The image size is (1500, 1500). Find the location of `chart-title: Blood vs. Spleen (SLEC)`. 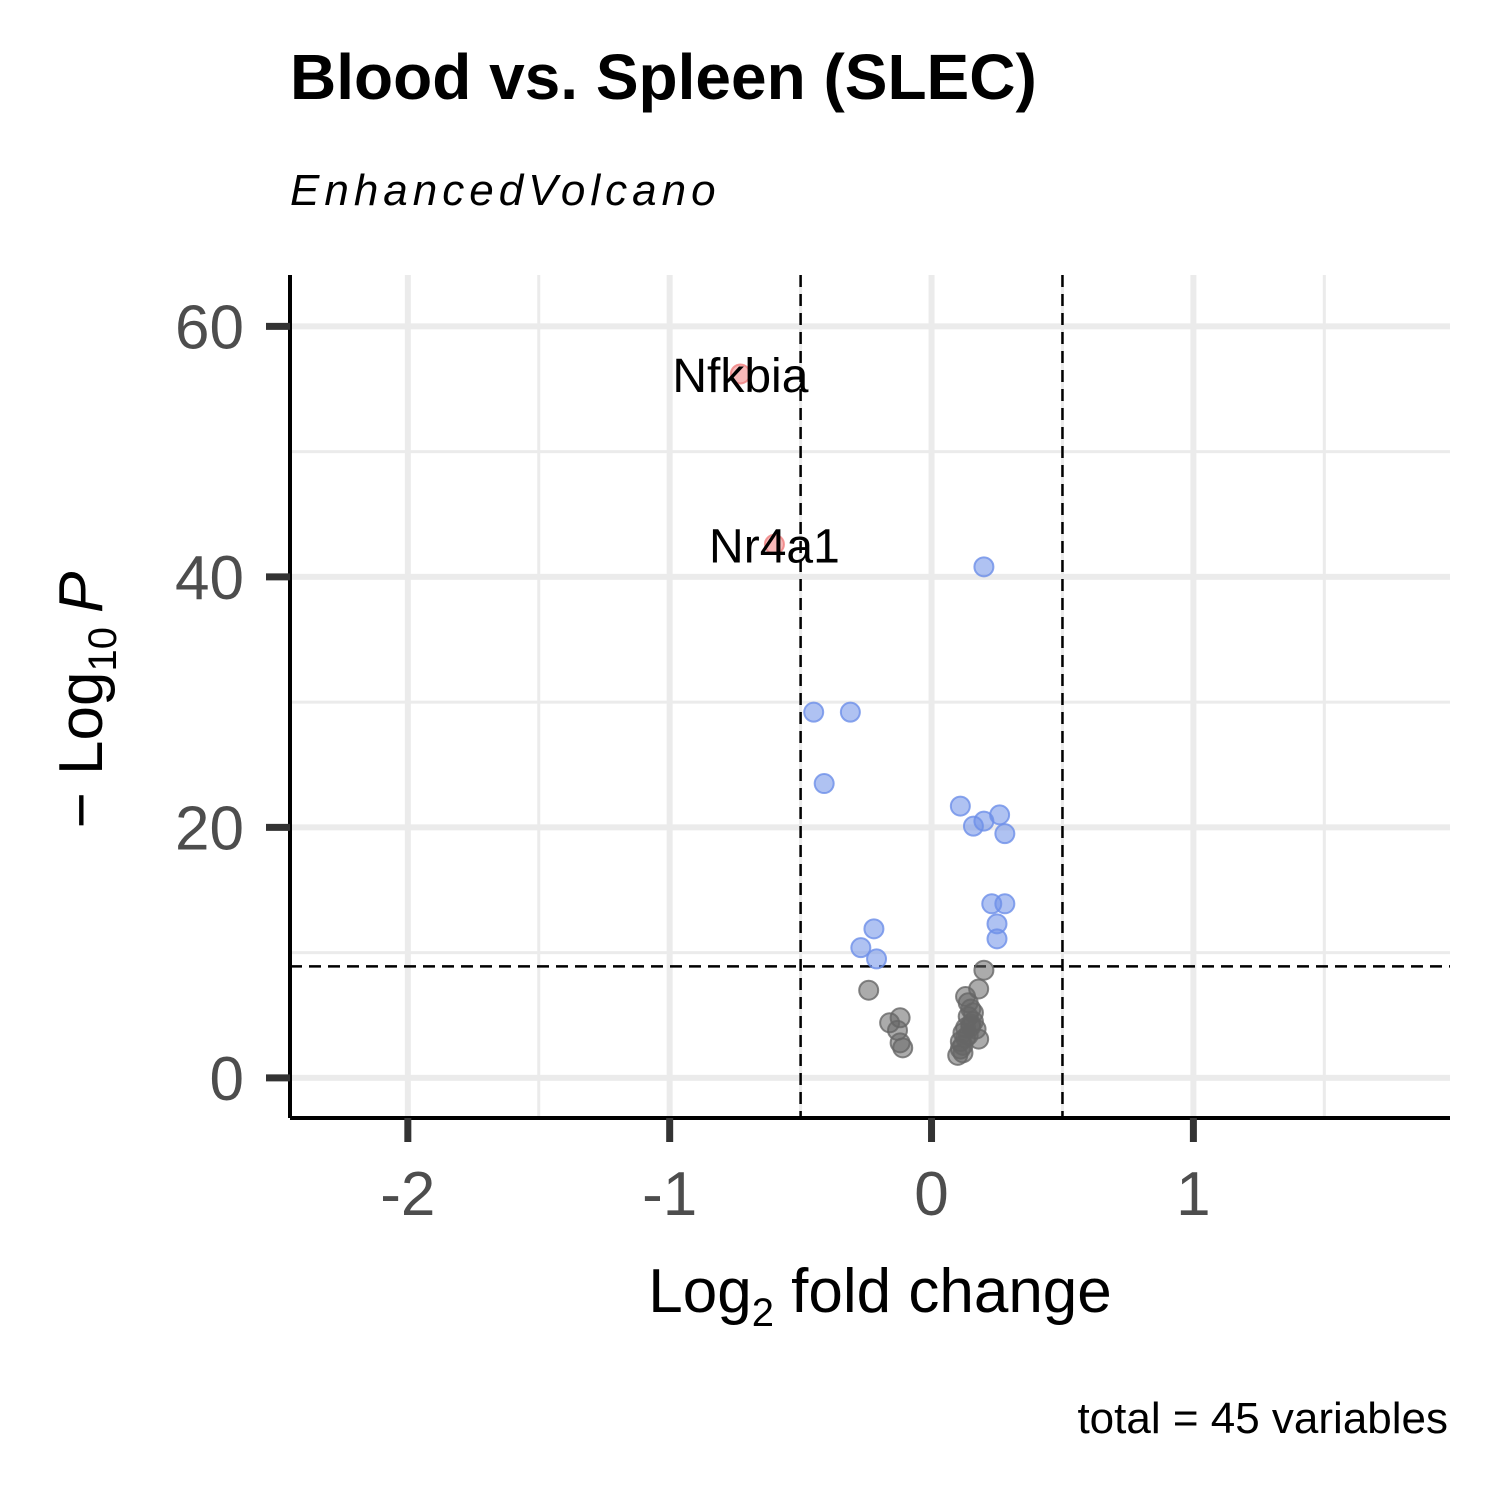

chart-title: Blood vs. Spleen (SLEC) is located at coordinates (663, 77).